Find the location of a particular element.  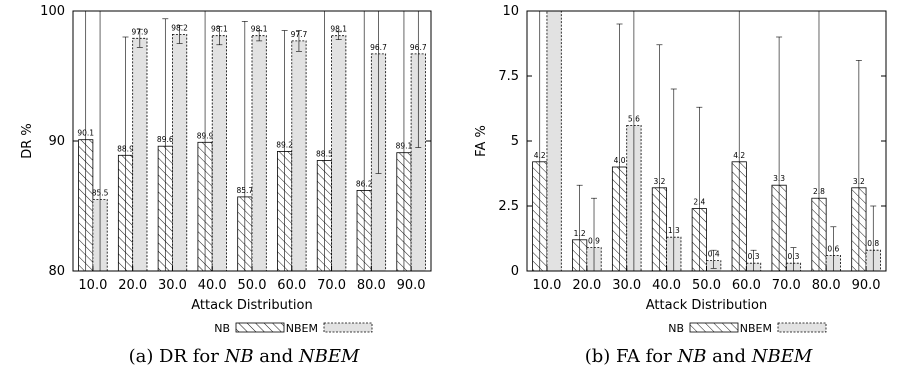

dr-x-tick-label: 20.0 is located at coordinates (132, 285).